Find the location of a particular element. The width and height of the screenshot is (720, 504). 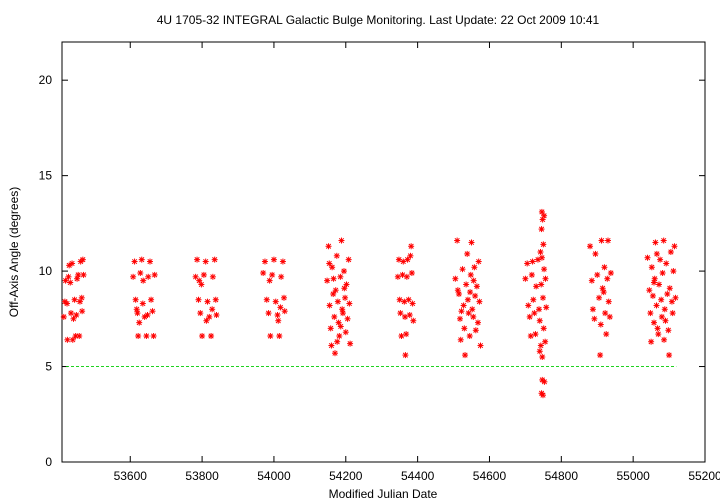

y-tick-label: 20 is located at coordinates (46, 80).